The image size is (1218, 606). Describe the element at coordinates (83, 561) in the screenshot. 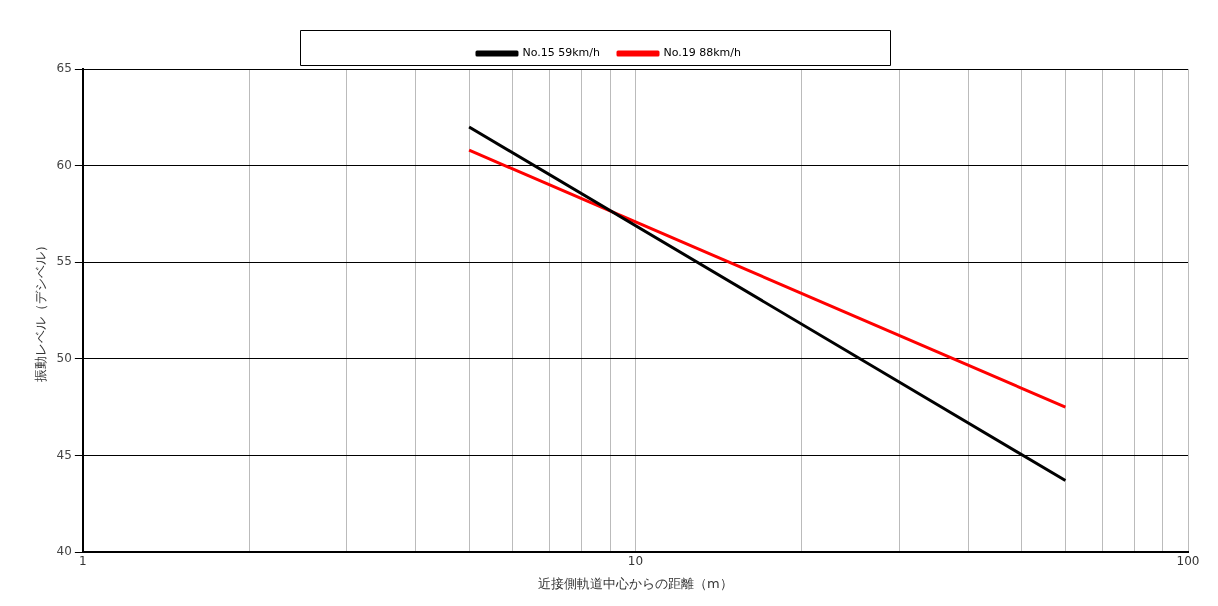

I see `x-tick-label: 1` at that location.